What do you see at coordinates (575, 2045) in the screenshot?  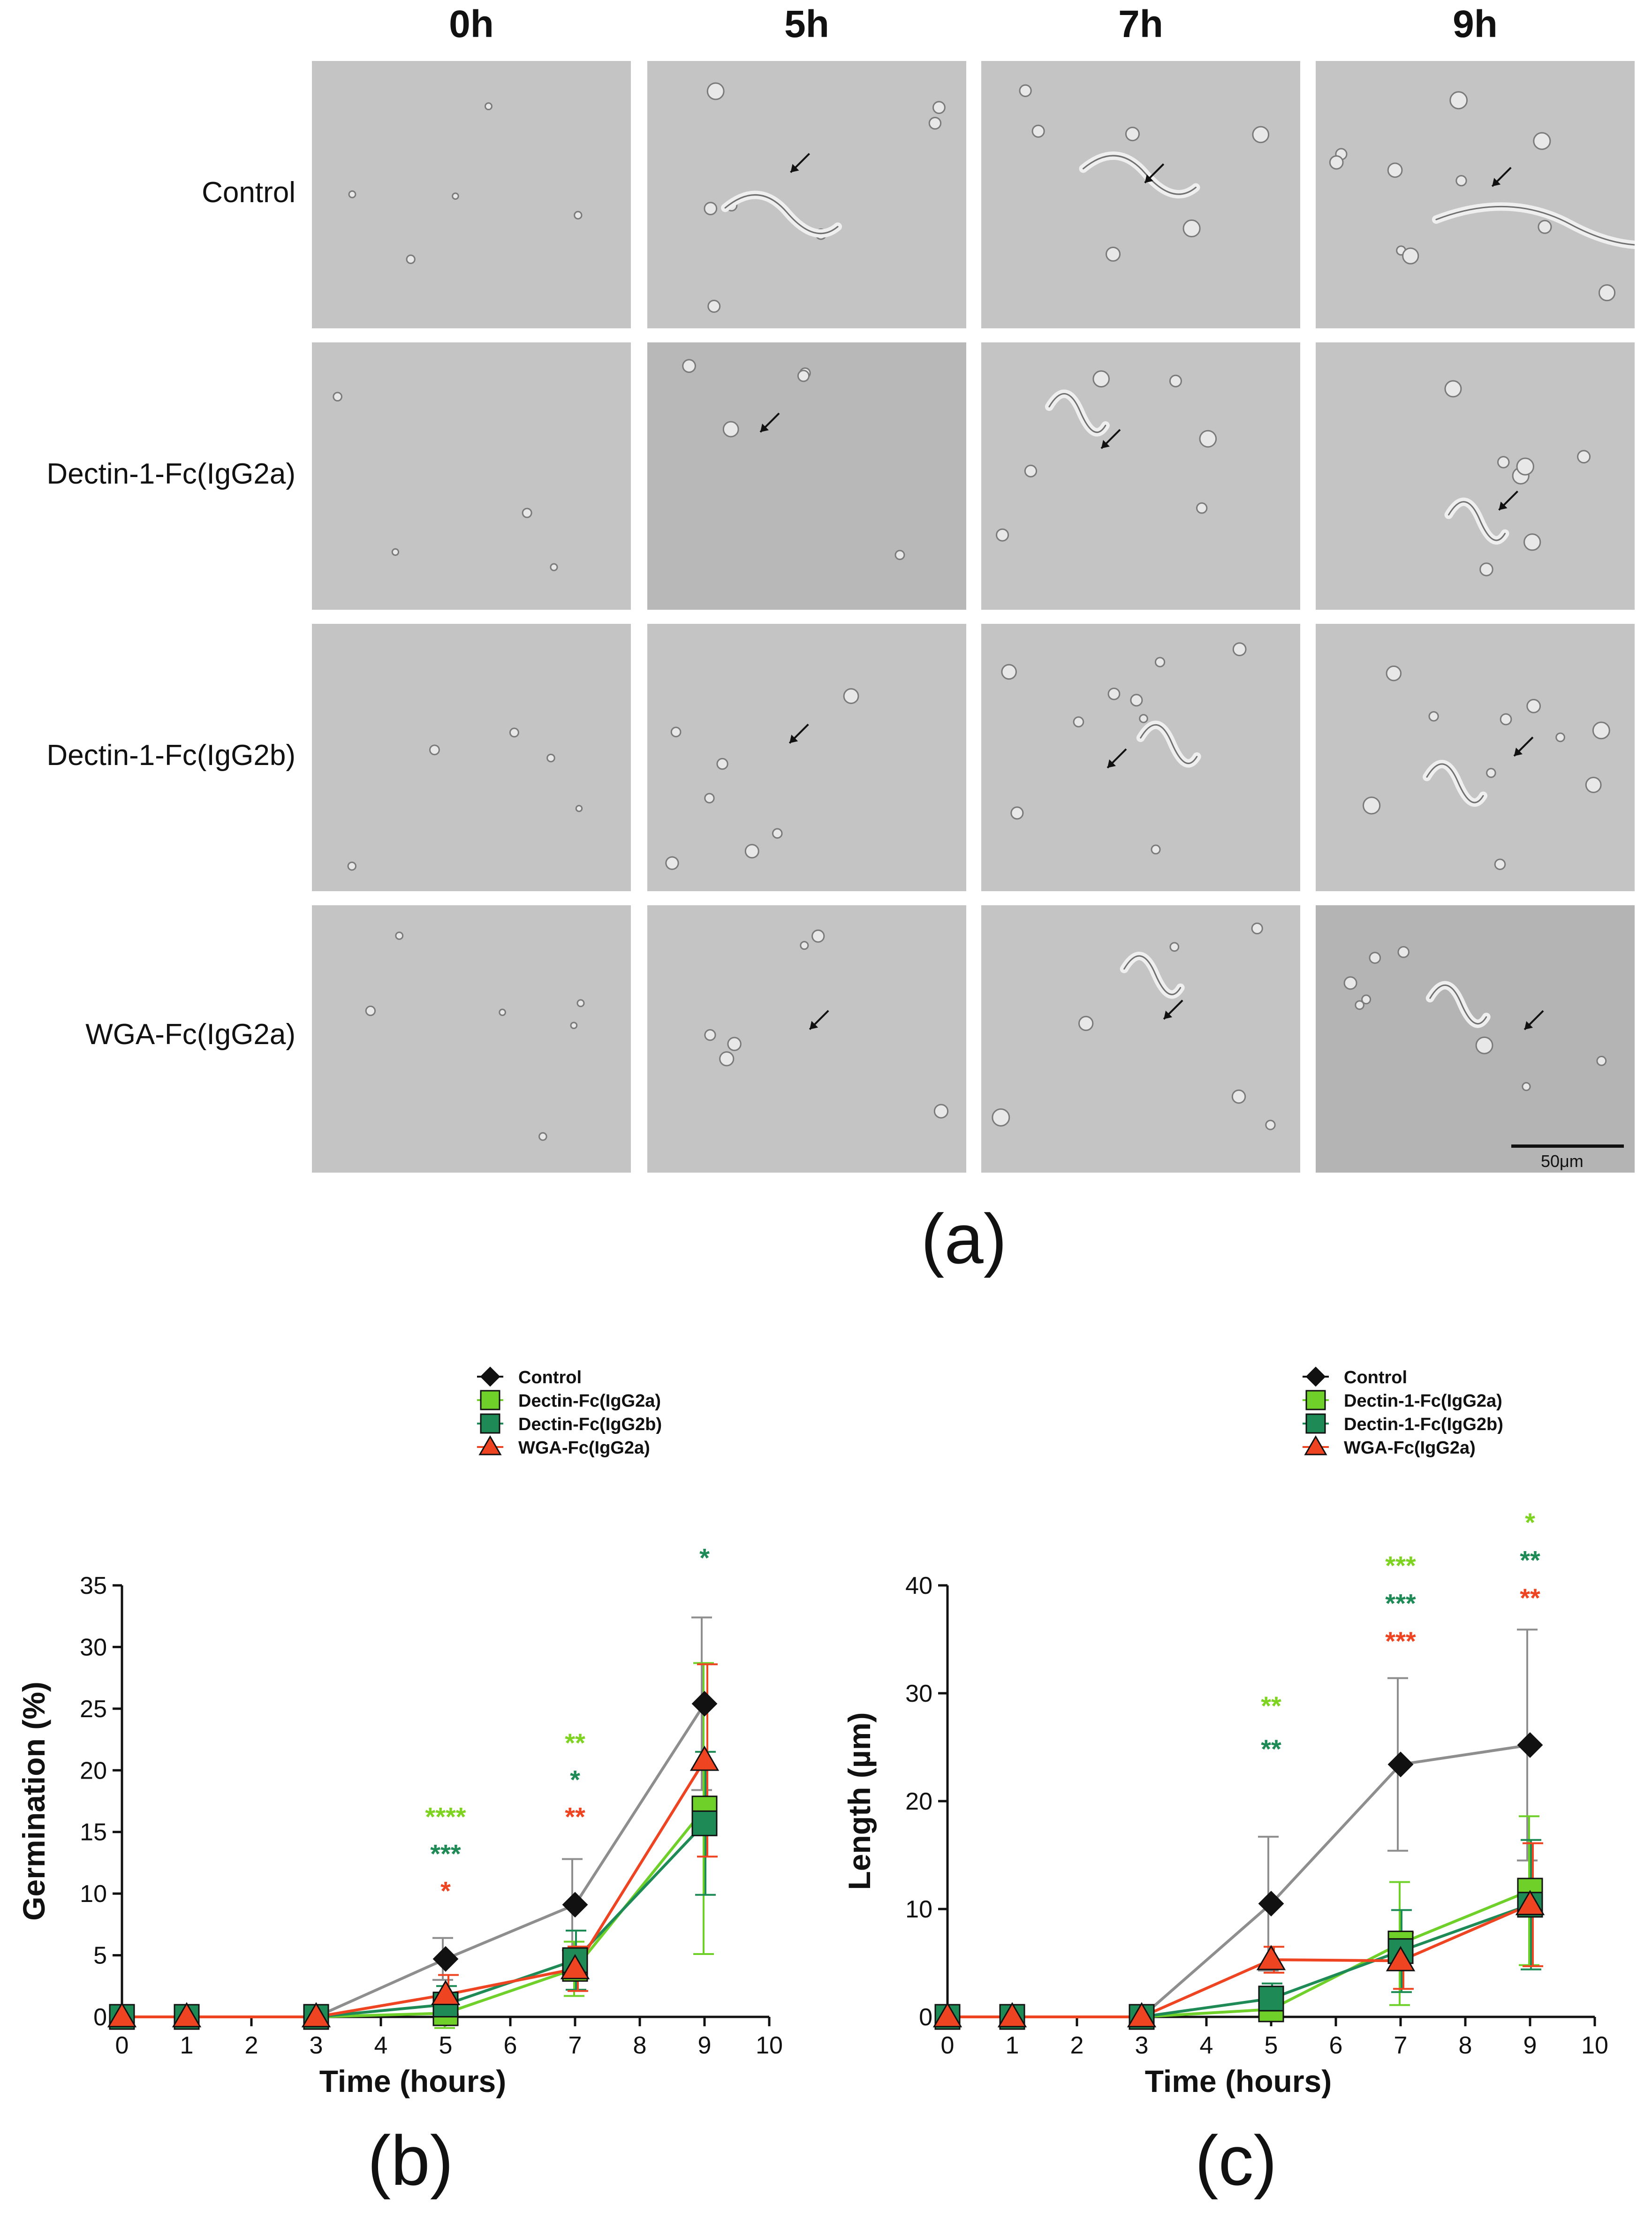 I see `germination-x-tick-label: 7` at bounding box center [575, 2045].